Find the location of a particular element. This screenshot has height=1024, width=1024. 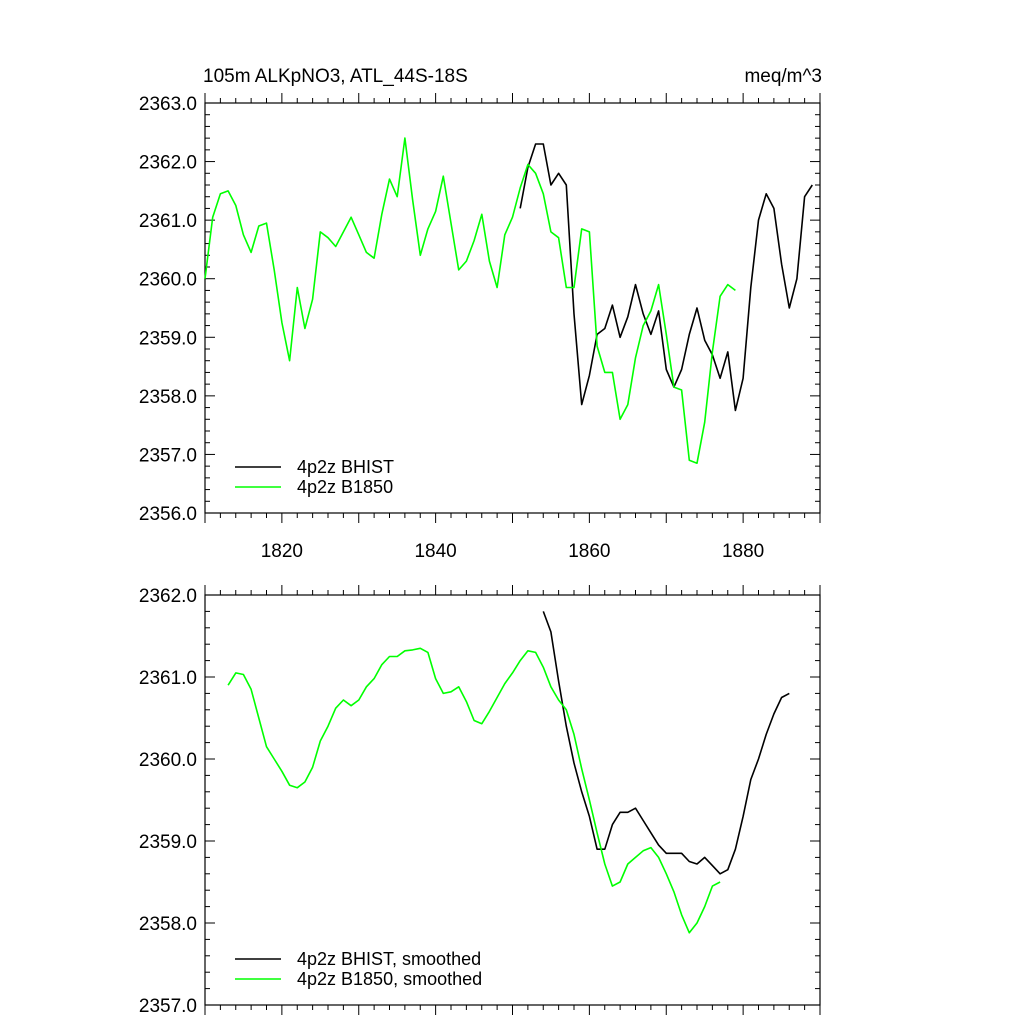

x-tick-label: 1860 is located at coordinates (589, 551).